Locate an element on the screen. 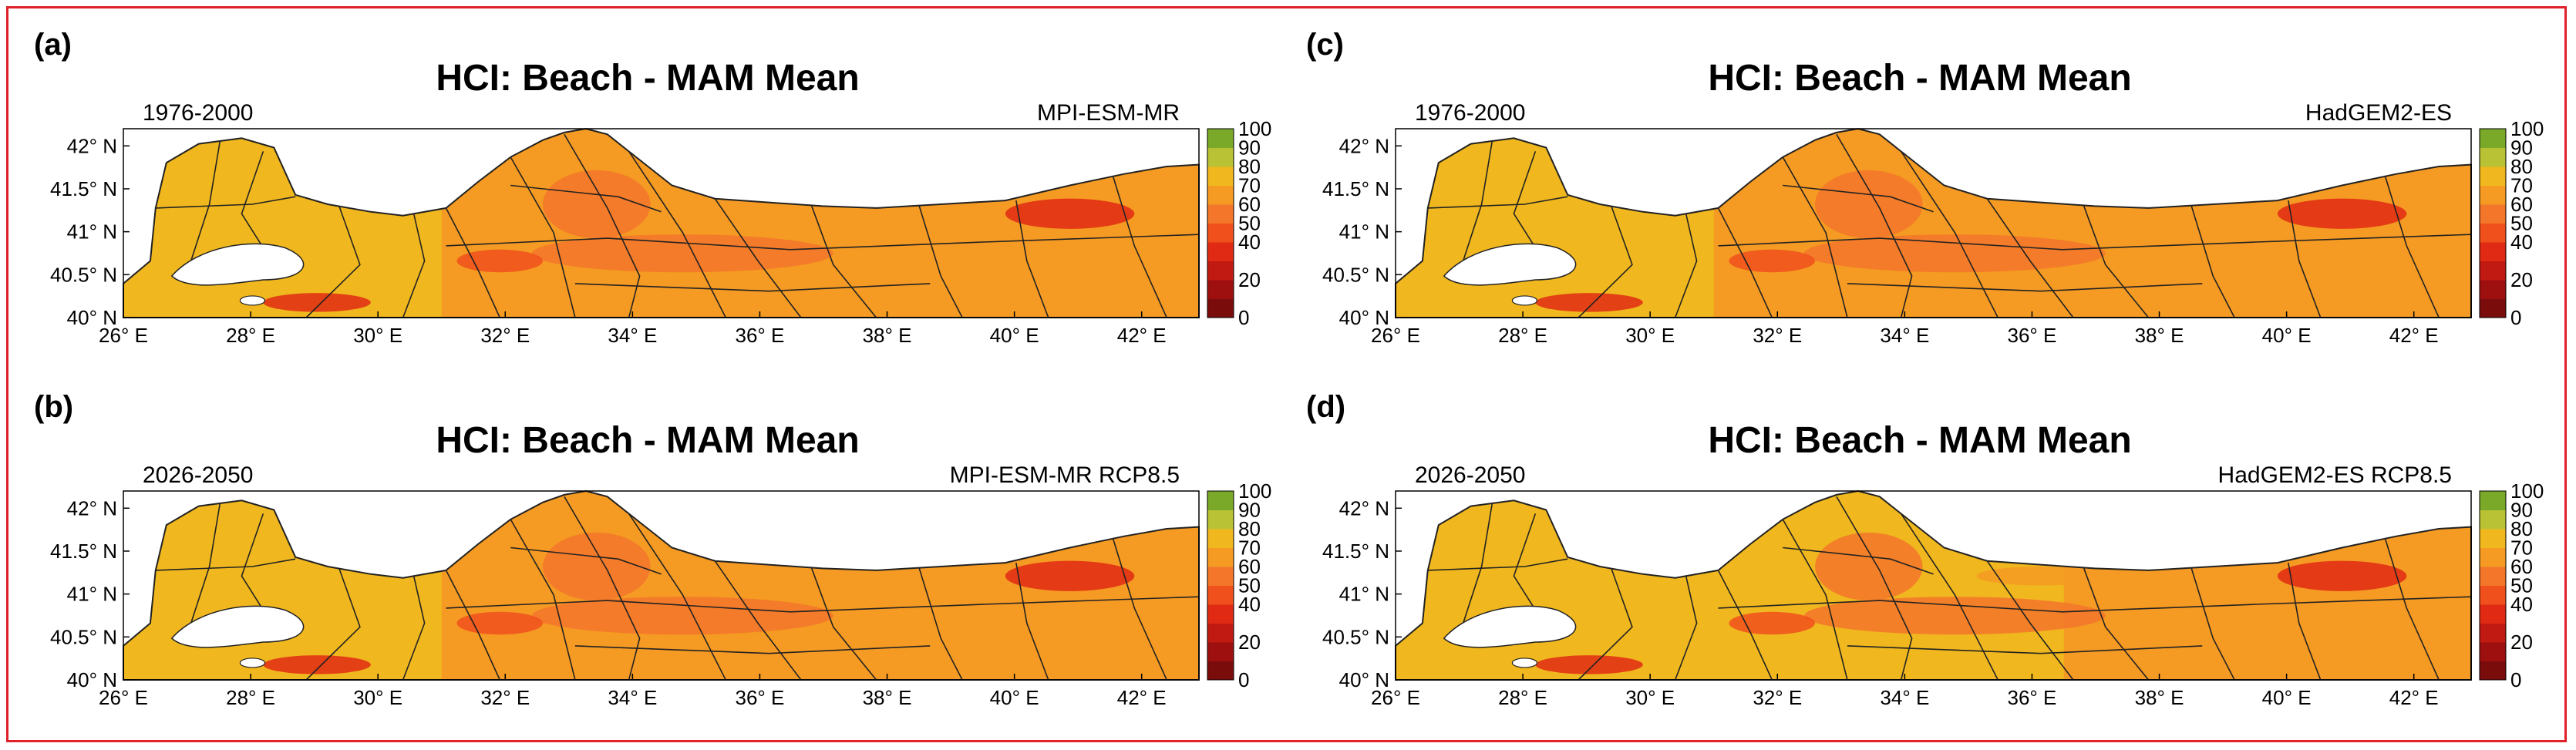  lake is located at coordinates (252, 300).